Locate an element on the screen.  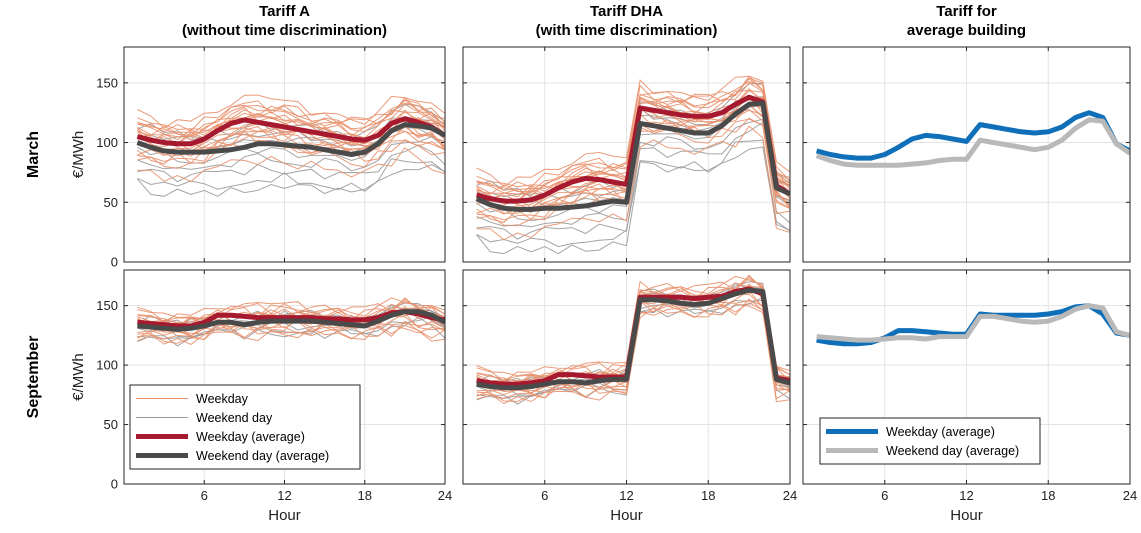
column-title-1-line-2: (without time discrimination) is located at coordinates (284, 30).